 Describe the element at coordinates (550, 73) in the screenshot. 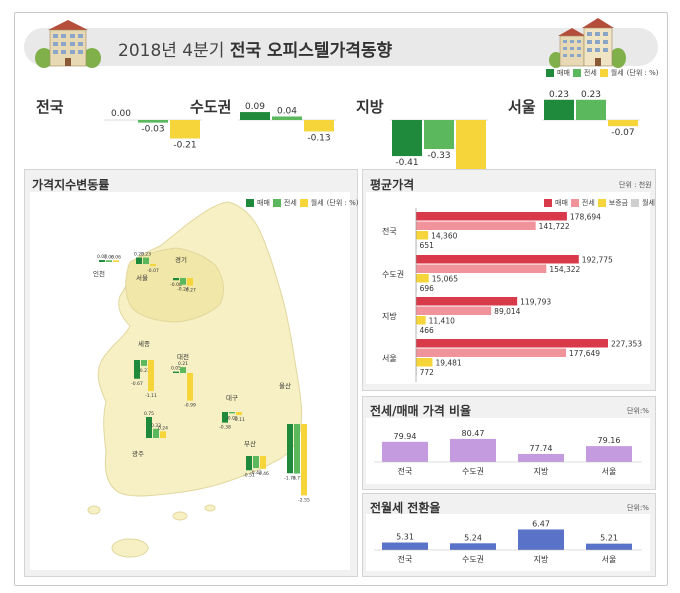

I see `legend-swatch-sale` at that location.